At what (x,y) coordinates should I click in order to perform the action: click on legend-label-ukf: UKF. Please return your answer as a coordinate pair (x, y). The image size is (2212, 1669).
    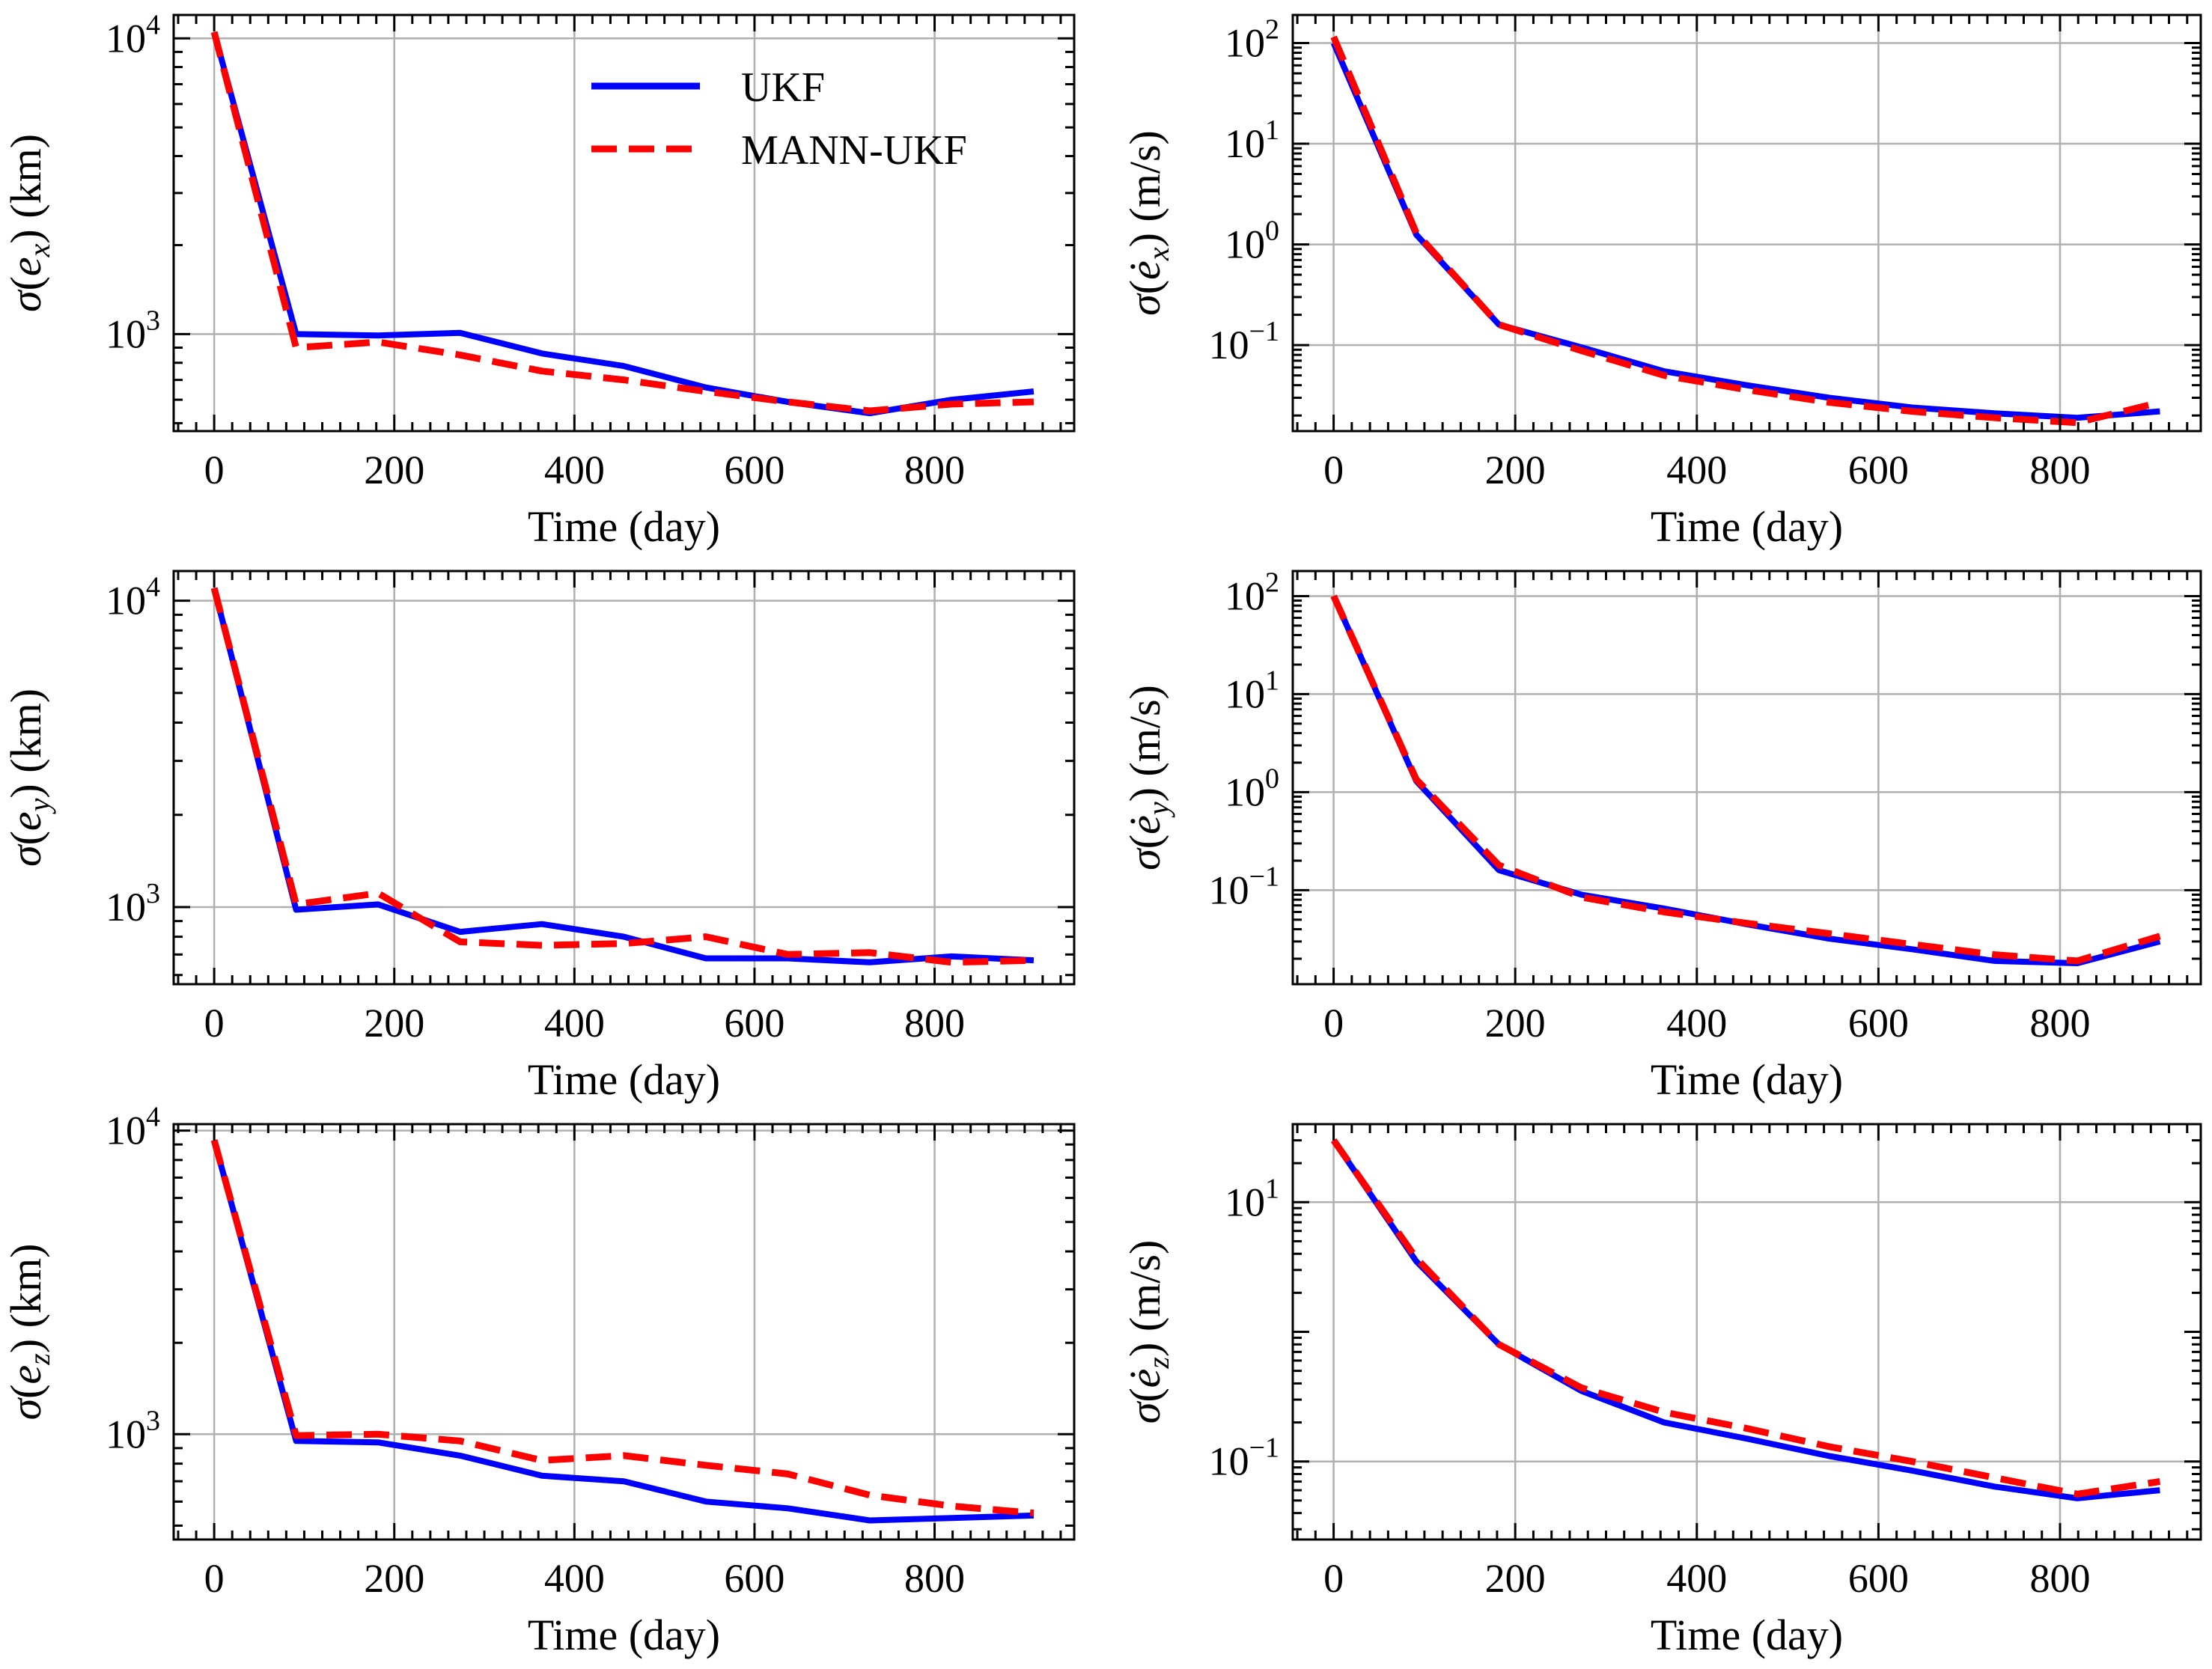
    Looking at the image, I should click on (783, 88).